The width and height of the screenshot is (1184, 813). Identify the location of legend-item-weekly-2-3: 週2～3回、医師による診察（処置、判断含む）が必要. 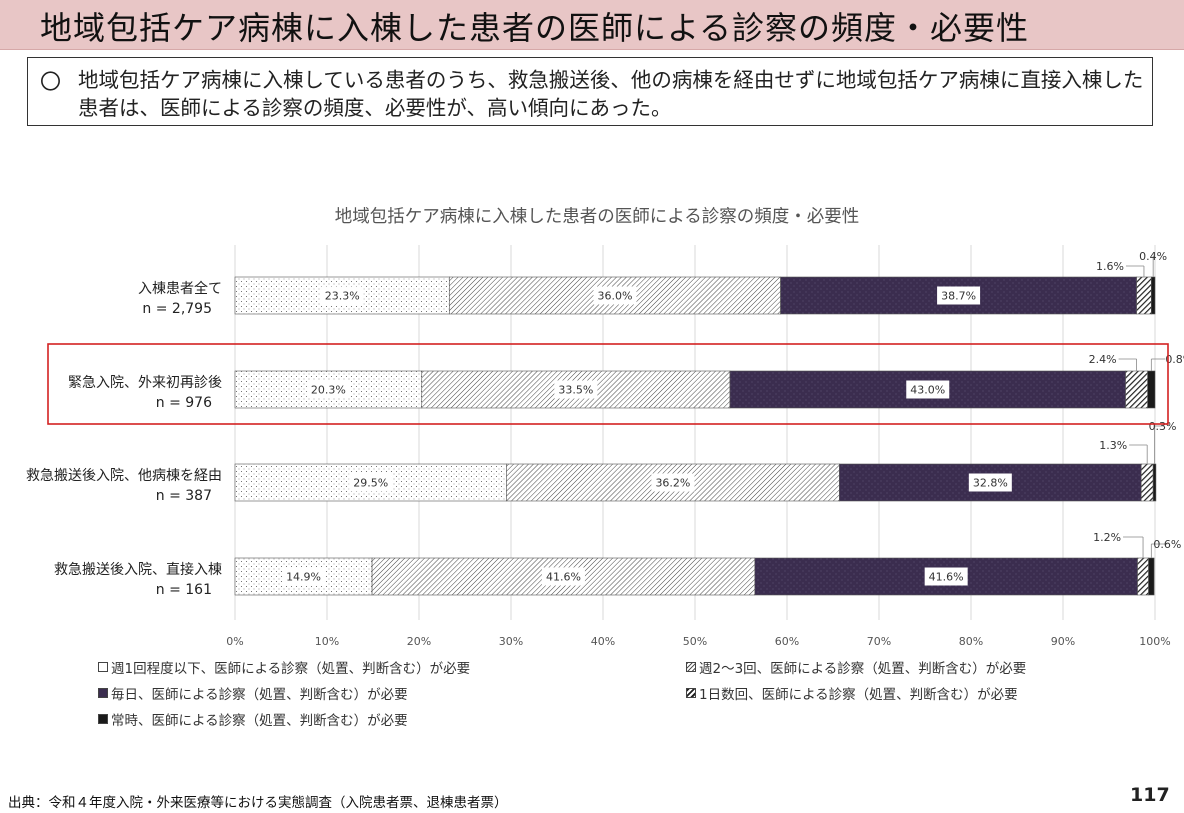
(856, 667).